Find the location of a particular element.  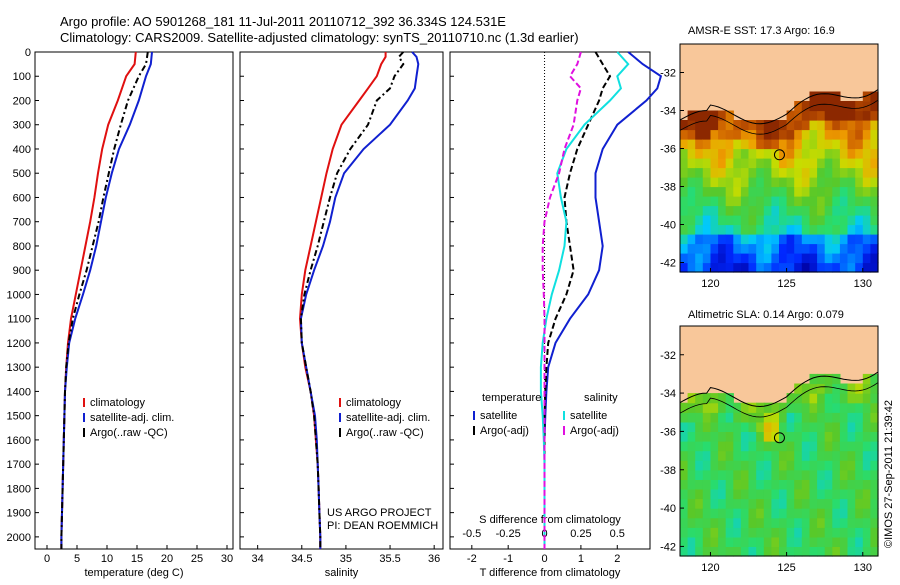

x-tick-label-salinity: 0.5 is located at coordinates (617, 534).